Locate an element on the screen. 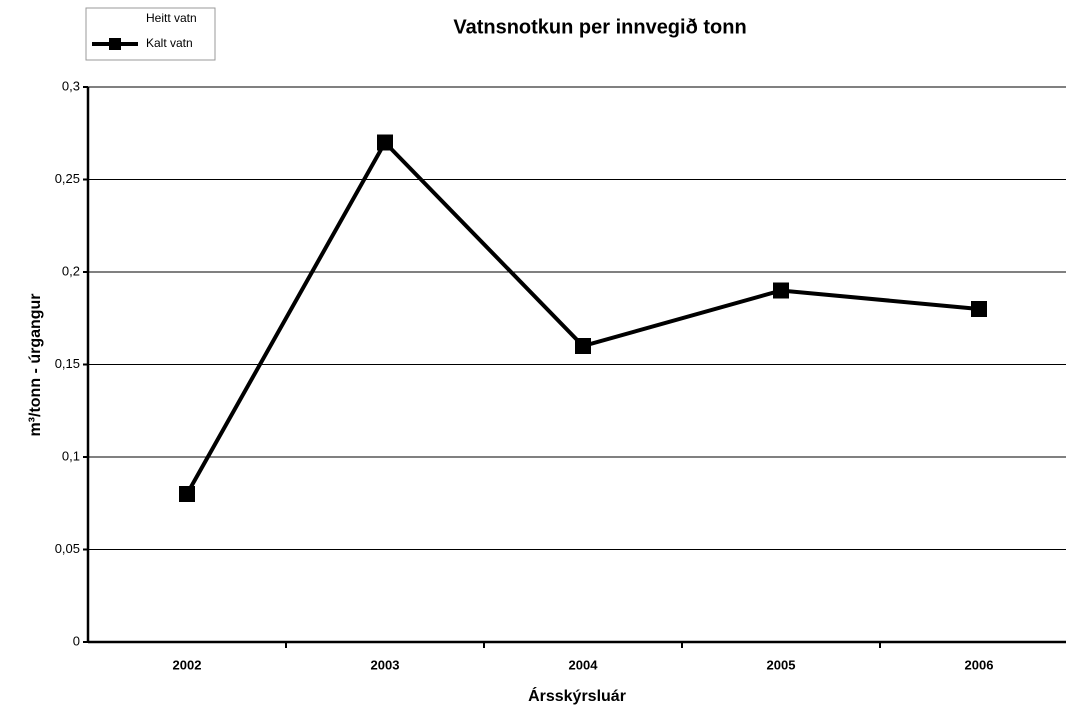 The image size is (1066, 708). y-tick-label: 0,1 is located at coordinates (71, 455).